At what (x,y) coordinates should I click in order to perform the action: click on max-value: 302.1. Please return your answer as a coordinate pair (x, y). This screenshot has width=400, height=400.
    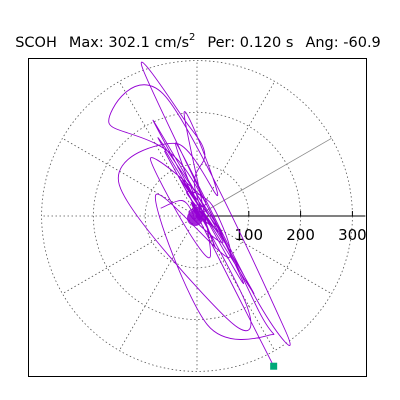
    Looking at the image, I should click on (129, 43).